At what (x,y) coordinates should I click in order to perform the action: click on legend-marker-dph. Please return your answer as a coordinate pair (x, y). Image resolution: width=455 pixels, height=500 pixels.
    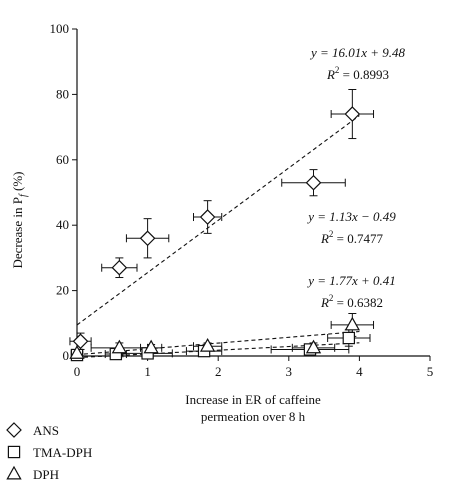
    Looking at the image, I should click on (14, 472).